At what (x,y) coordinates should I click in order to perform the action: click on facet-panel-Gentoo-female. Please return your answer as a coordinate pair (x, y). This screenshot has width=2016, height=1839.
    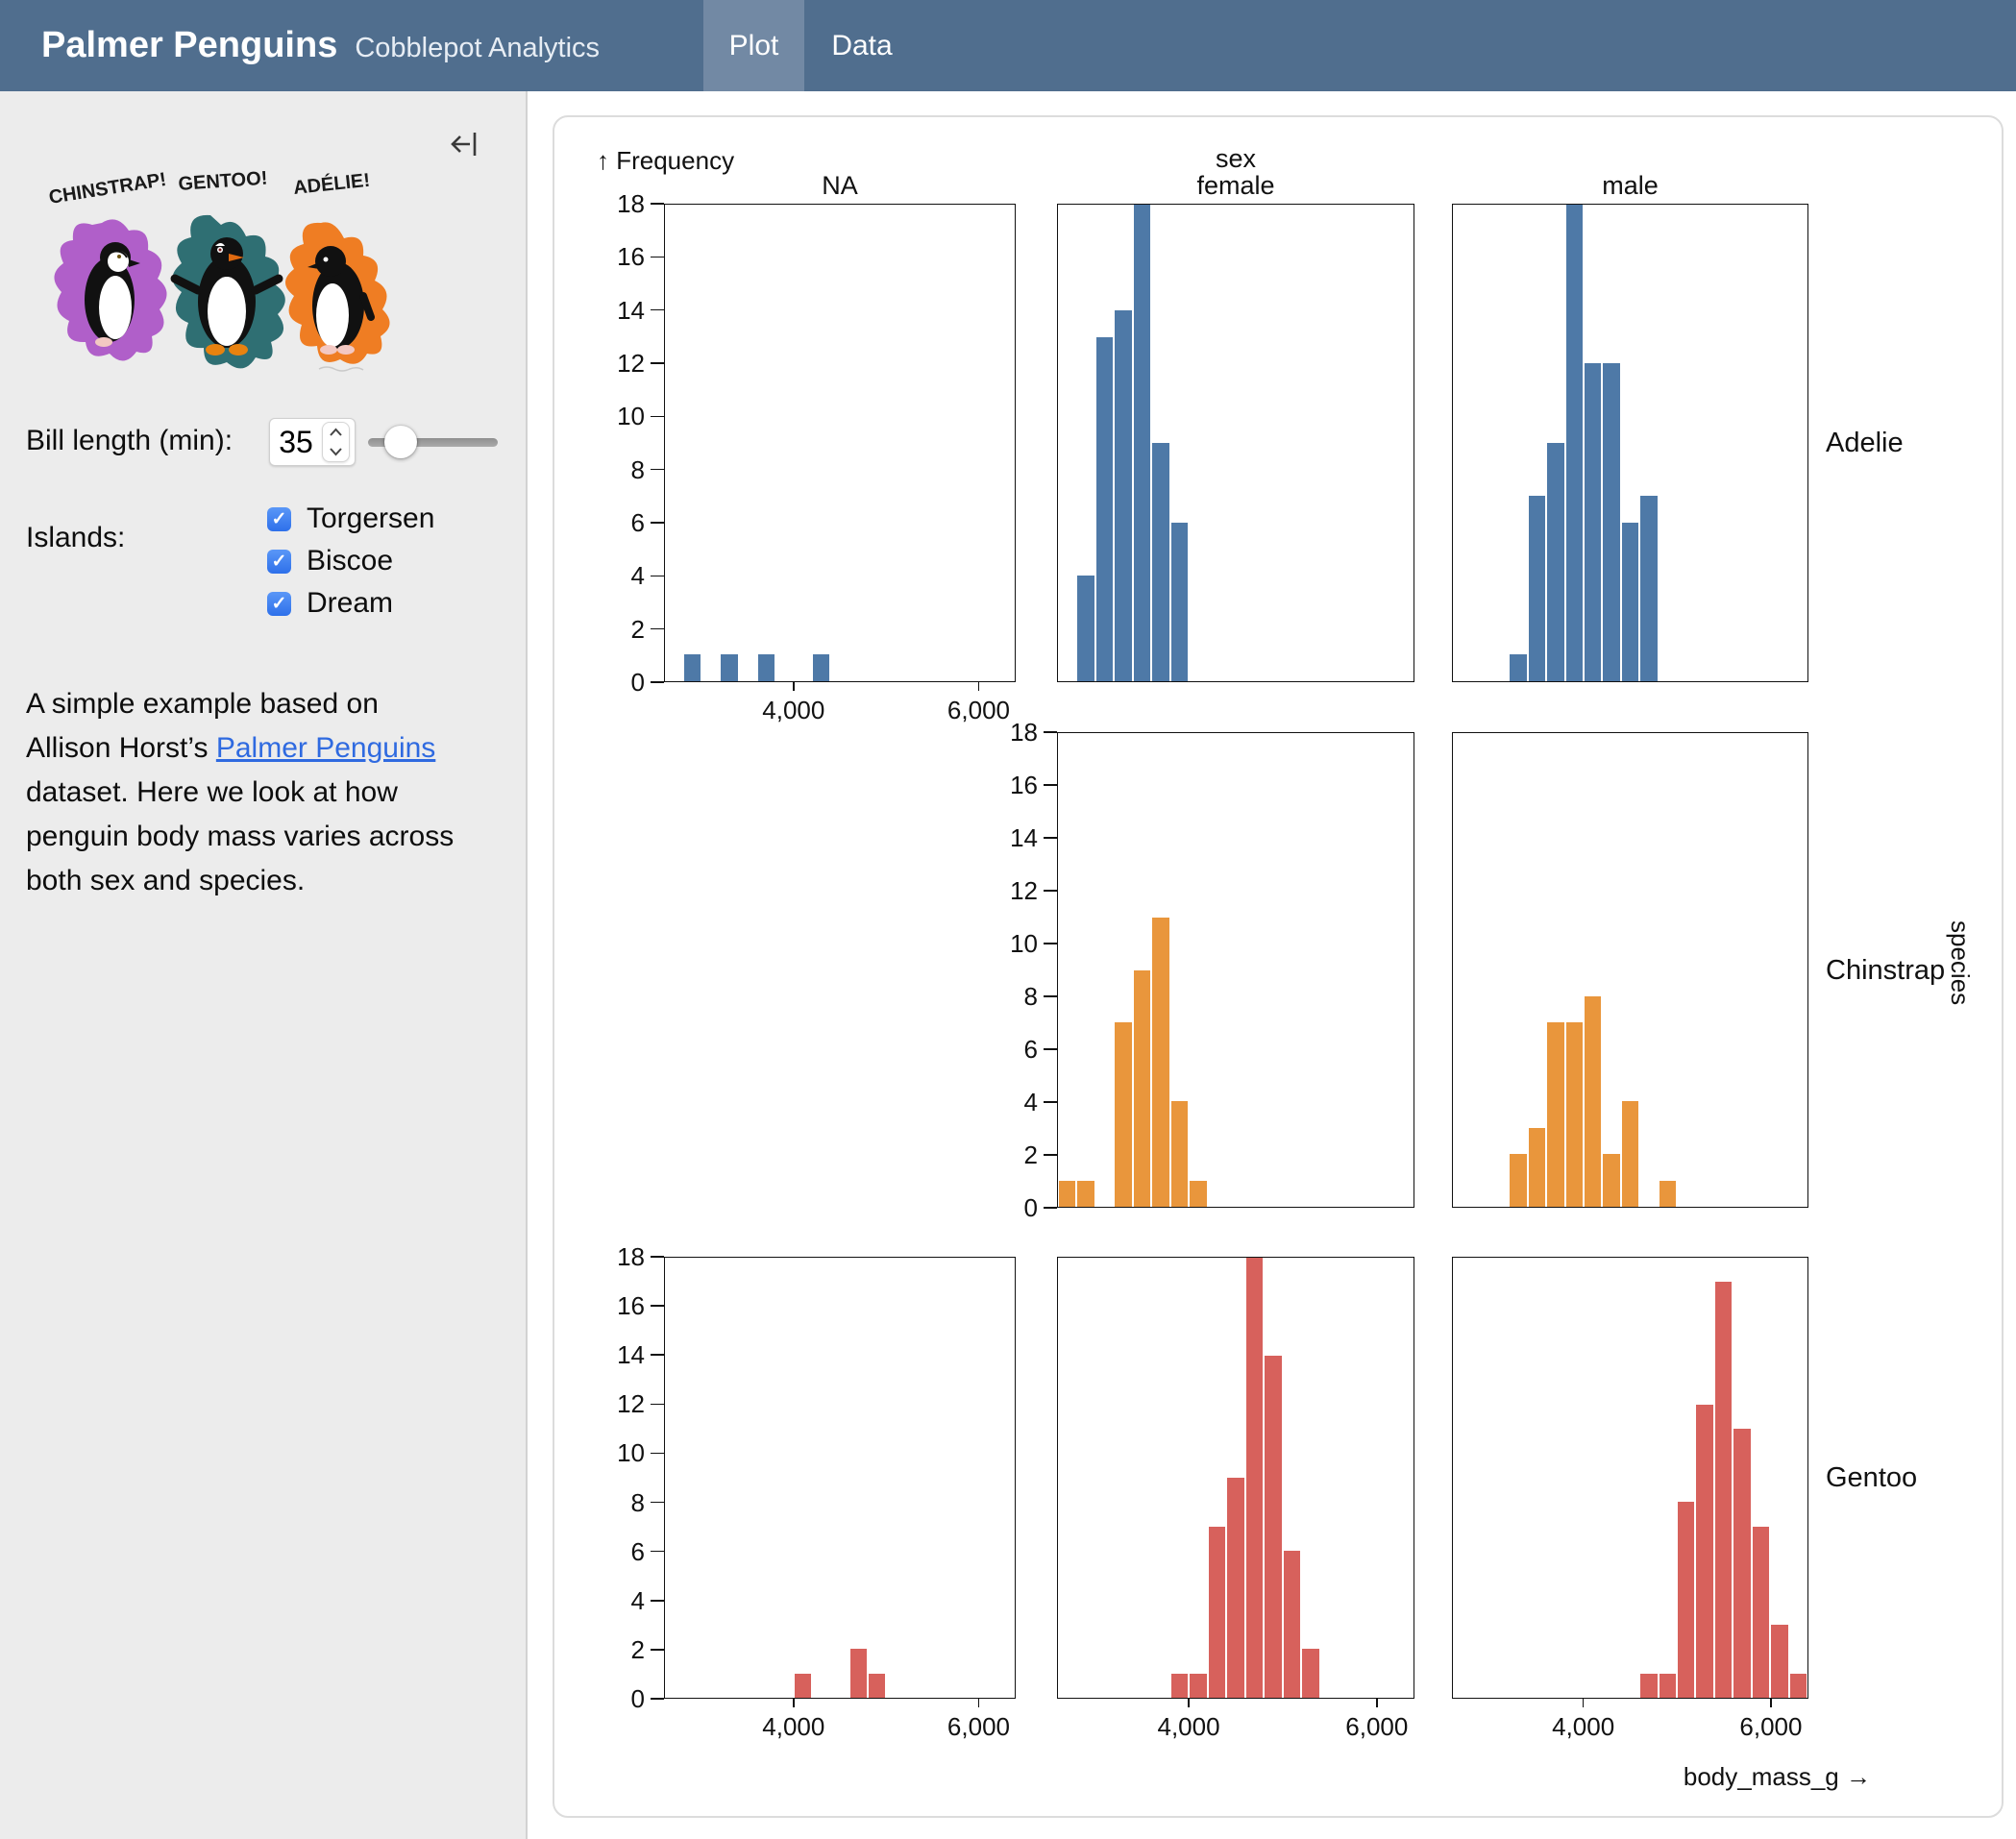
    Looking at the image, I should click on (1236, 1478).